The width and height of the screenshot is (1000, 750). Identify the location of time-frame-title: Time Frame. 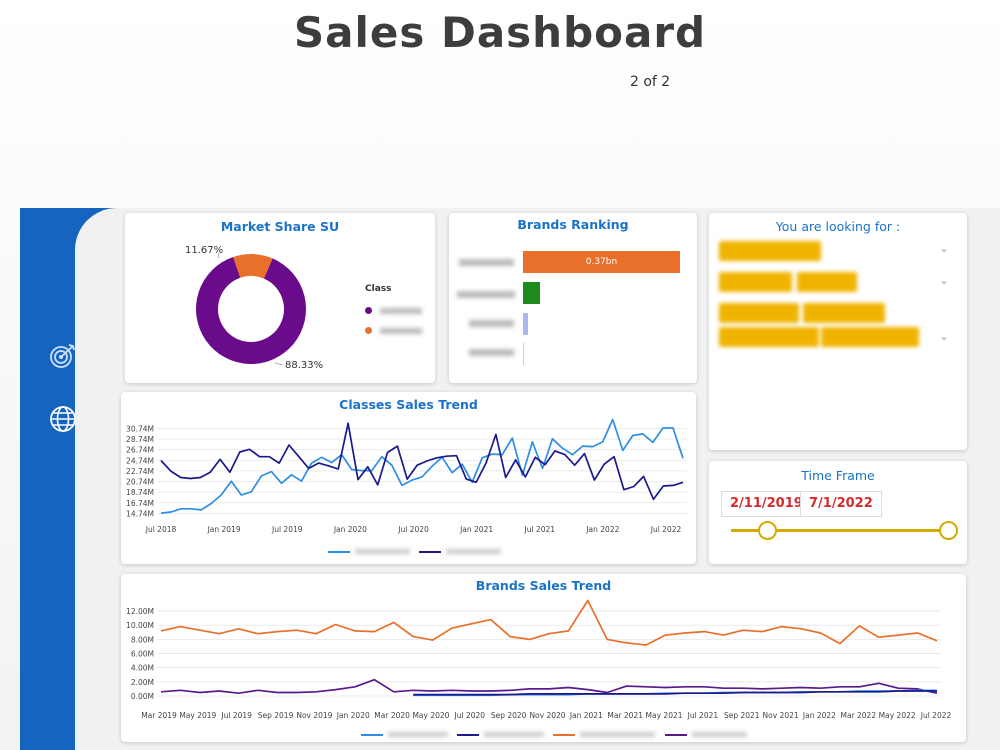
(838, 475).